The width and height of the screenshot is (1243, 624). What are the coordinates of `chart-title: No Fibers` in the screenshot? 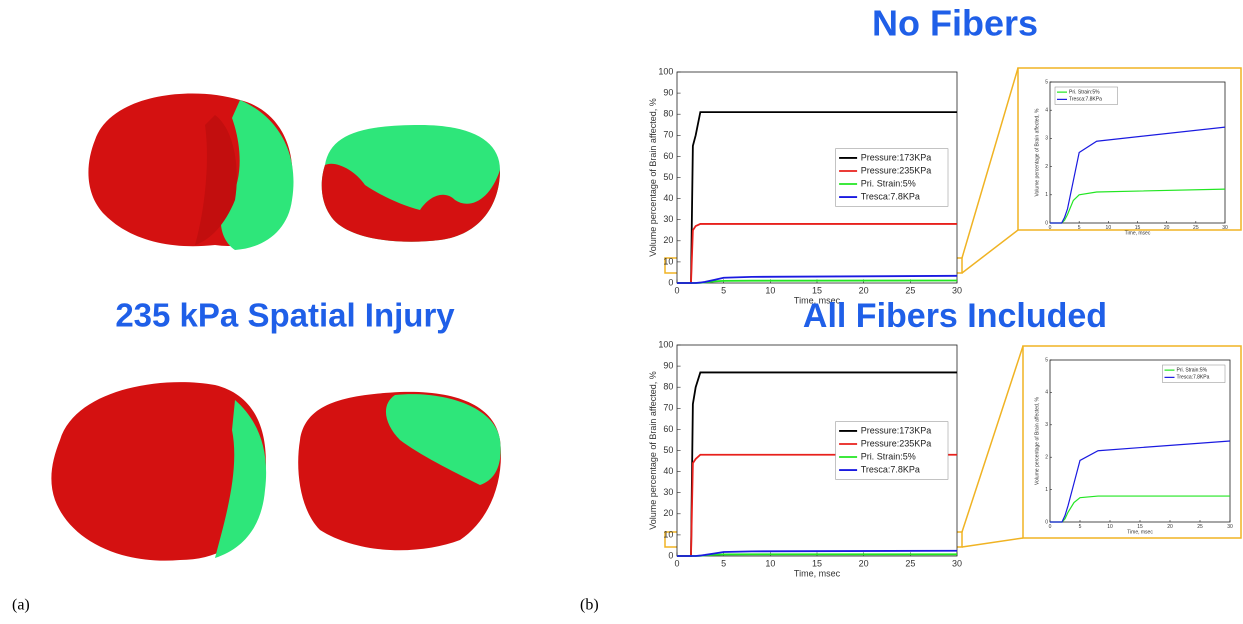 It's located at (955, 23).